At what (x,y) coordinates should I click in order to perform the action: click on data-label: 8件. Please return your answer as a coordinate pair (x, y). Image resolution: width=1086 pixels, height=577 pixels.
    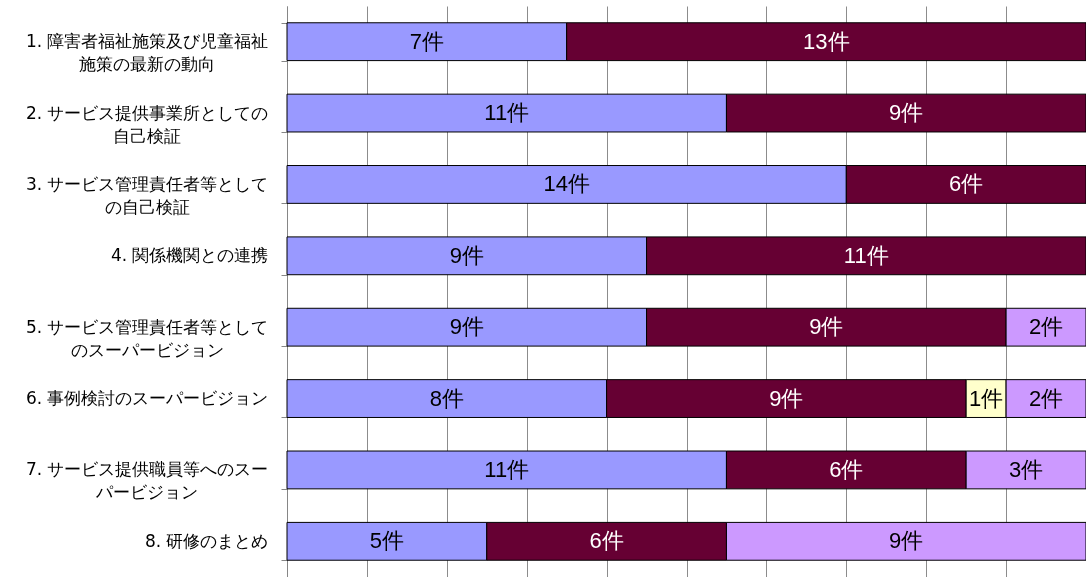
    Looking at the image, I should click on (446, 398).